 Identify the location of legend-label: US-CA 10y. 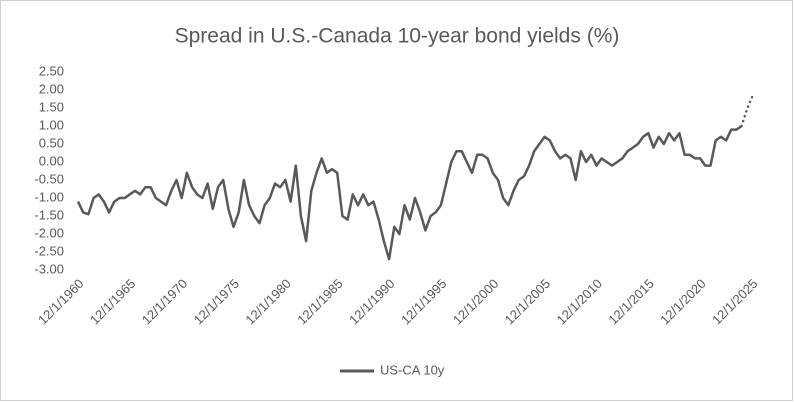
(412, 369).